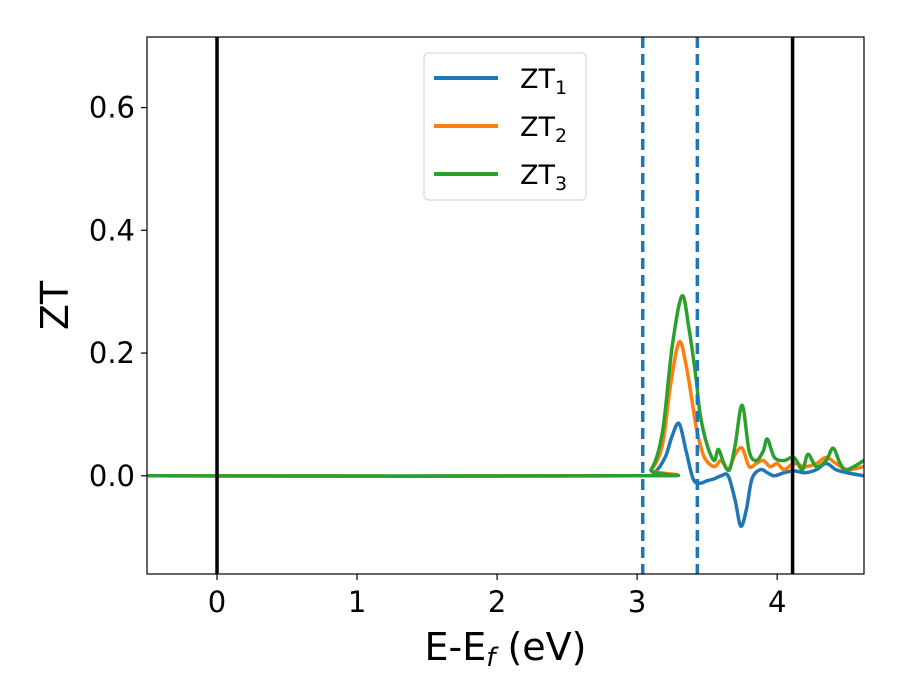 This screenshot has height=700, width=900. What do you see at coordinates (540, 647) in the screenshot?
I see `x-axis-label-unit: (eV)` at bounding box center [540, 647].